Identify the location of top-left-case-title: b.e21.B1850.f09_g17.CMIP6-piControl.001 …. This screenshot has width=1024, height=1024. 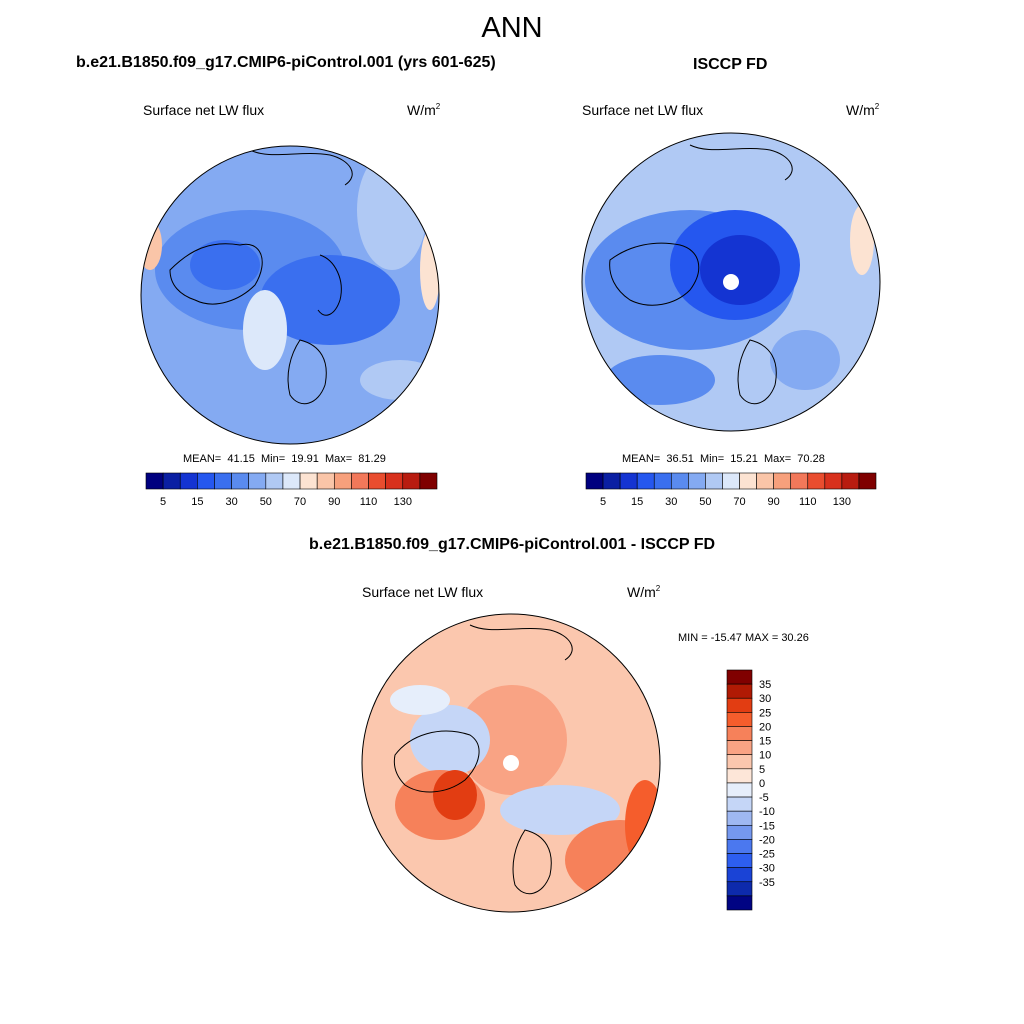
(286, 62).